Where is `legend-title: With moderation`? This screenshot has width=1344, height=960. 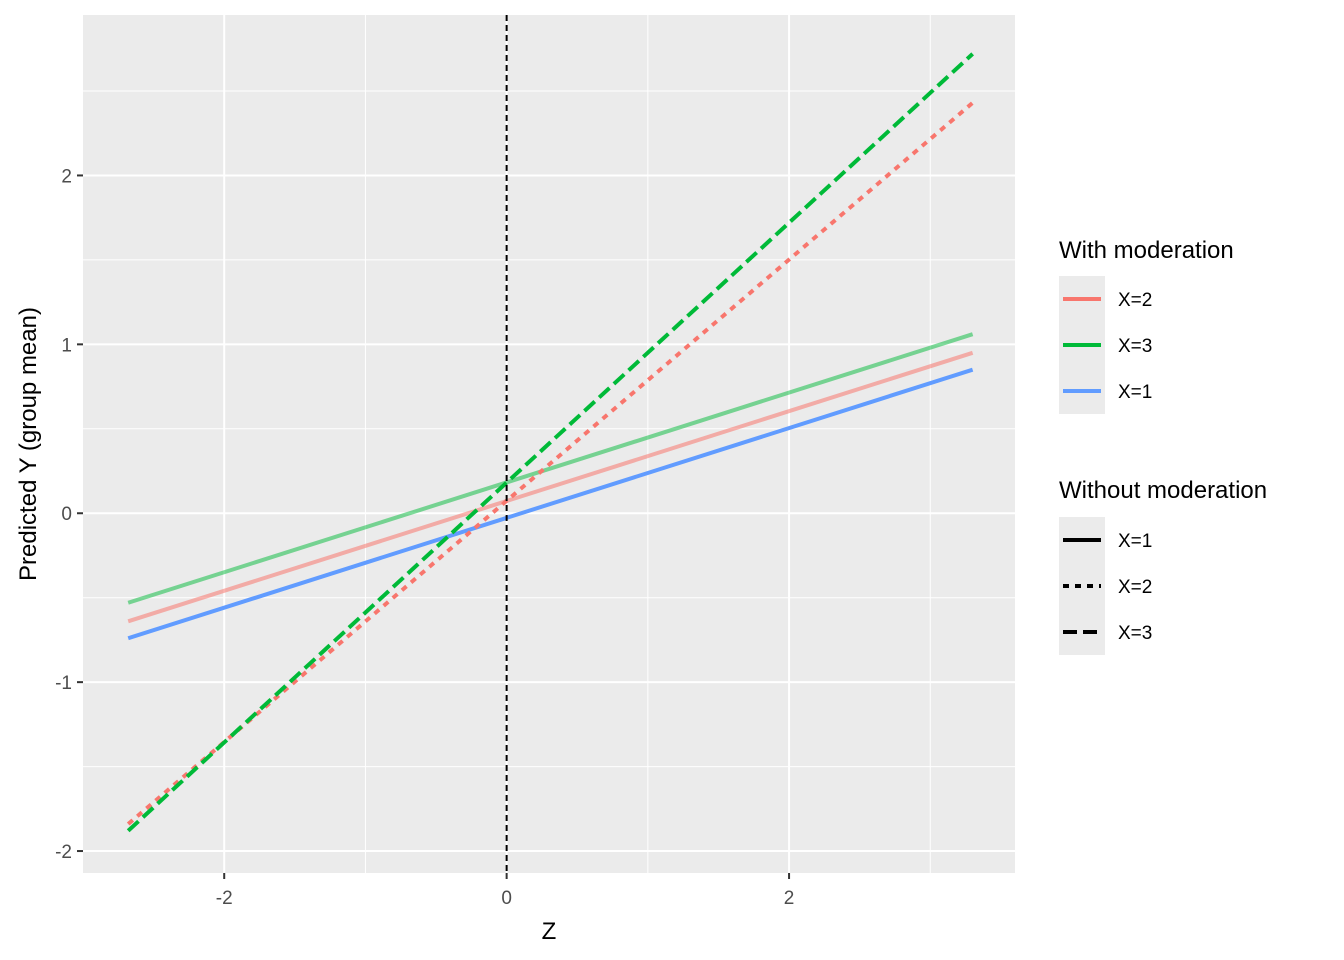 legend-title: With moderation is located at coordinates (1146, 250).